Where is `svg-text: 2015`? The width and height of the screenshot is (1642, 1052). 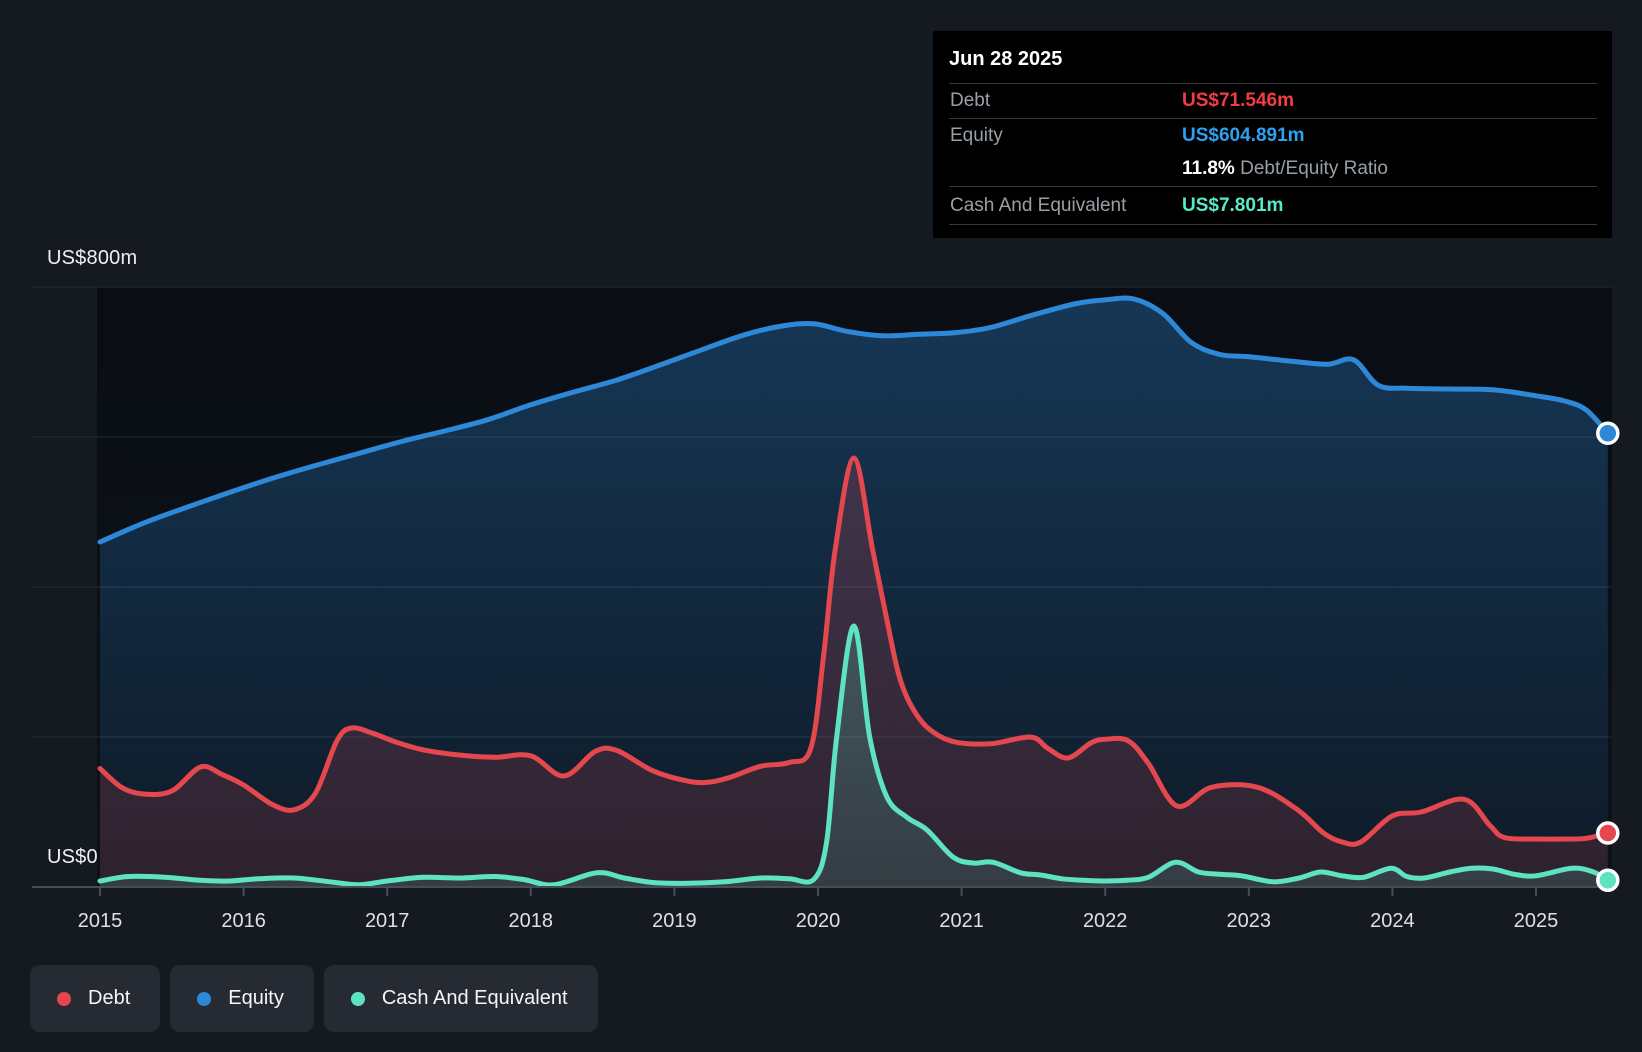 svg-text: 2015 is located at coordinates (100, 921).